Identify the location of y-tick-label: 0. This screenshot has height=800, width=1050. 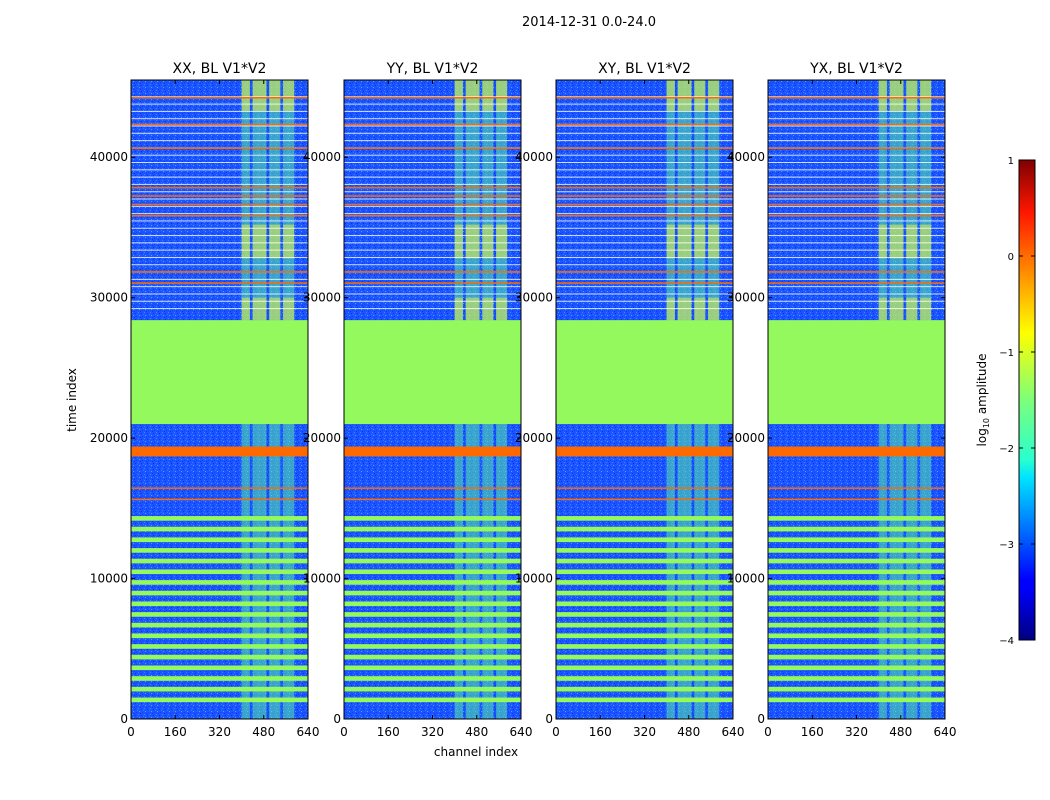
(124, 719).